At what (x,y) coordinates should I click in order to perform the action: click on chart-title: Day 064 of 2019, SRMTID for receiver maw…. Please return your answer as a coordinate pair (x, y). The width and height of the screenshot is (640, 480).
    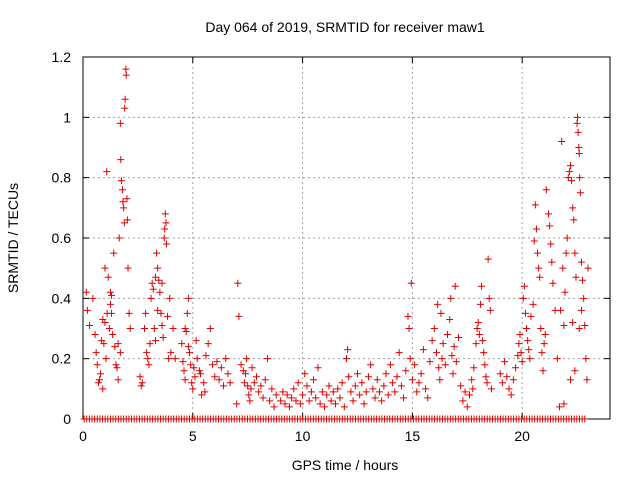
    Looking at the image, I should click on (345, 27).